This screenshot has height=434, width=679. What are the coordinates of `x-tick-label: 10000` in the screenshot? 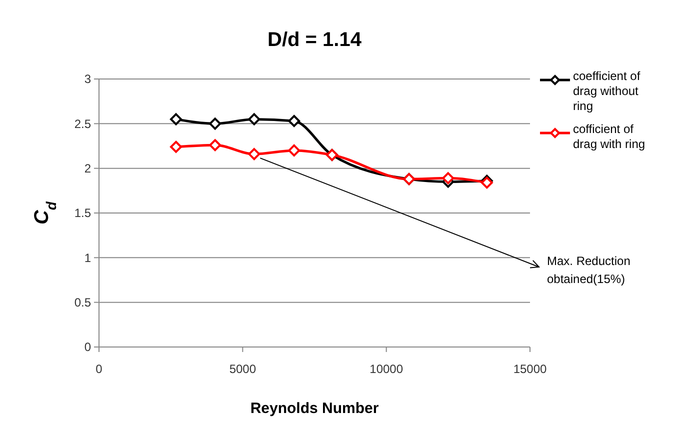 It's located at (387, 369).